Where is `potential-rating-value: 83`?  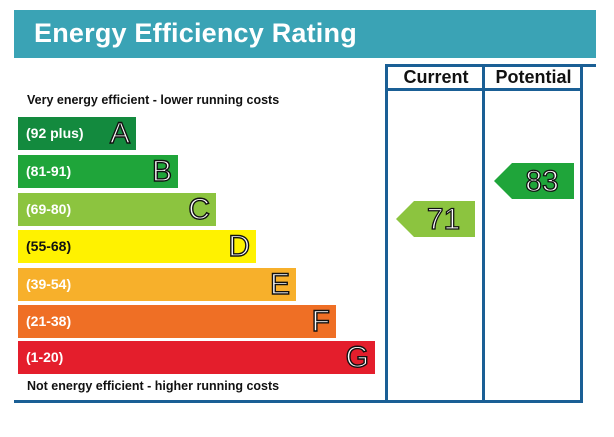 potential-rating-value: 83 is located at coordinates (542, 181).